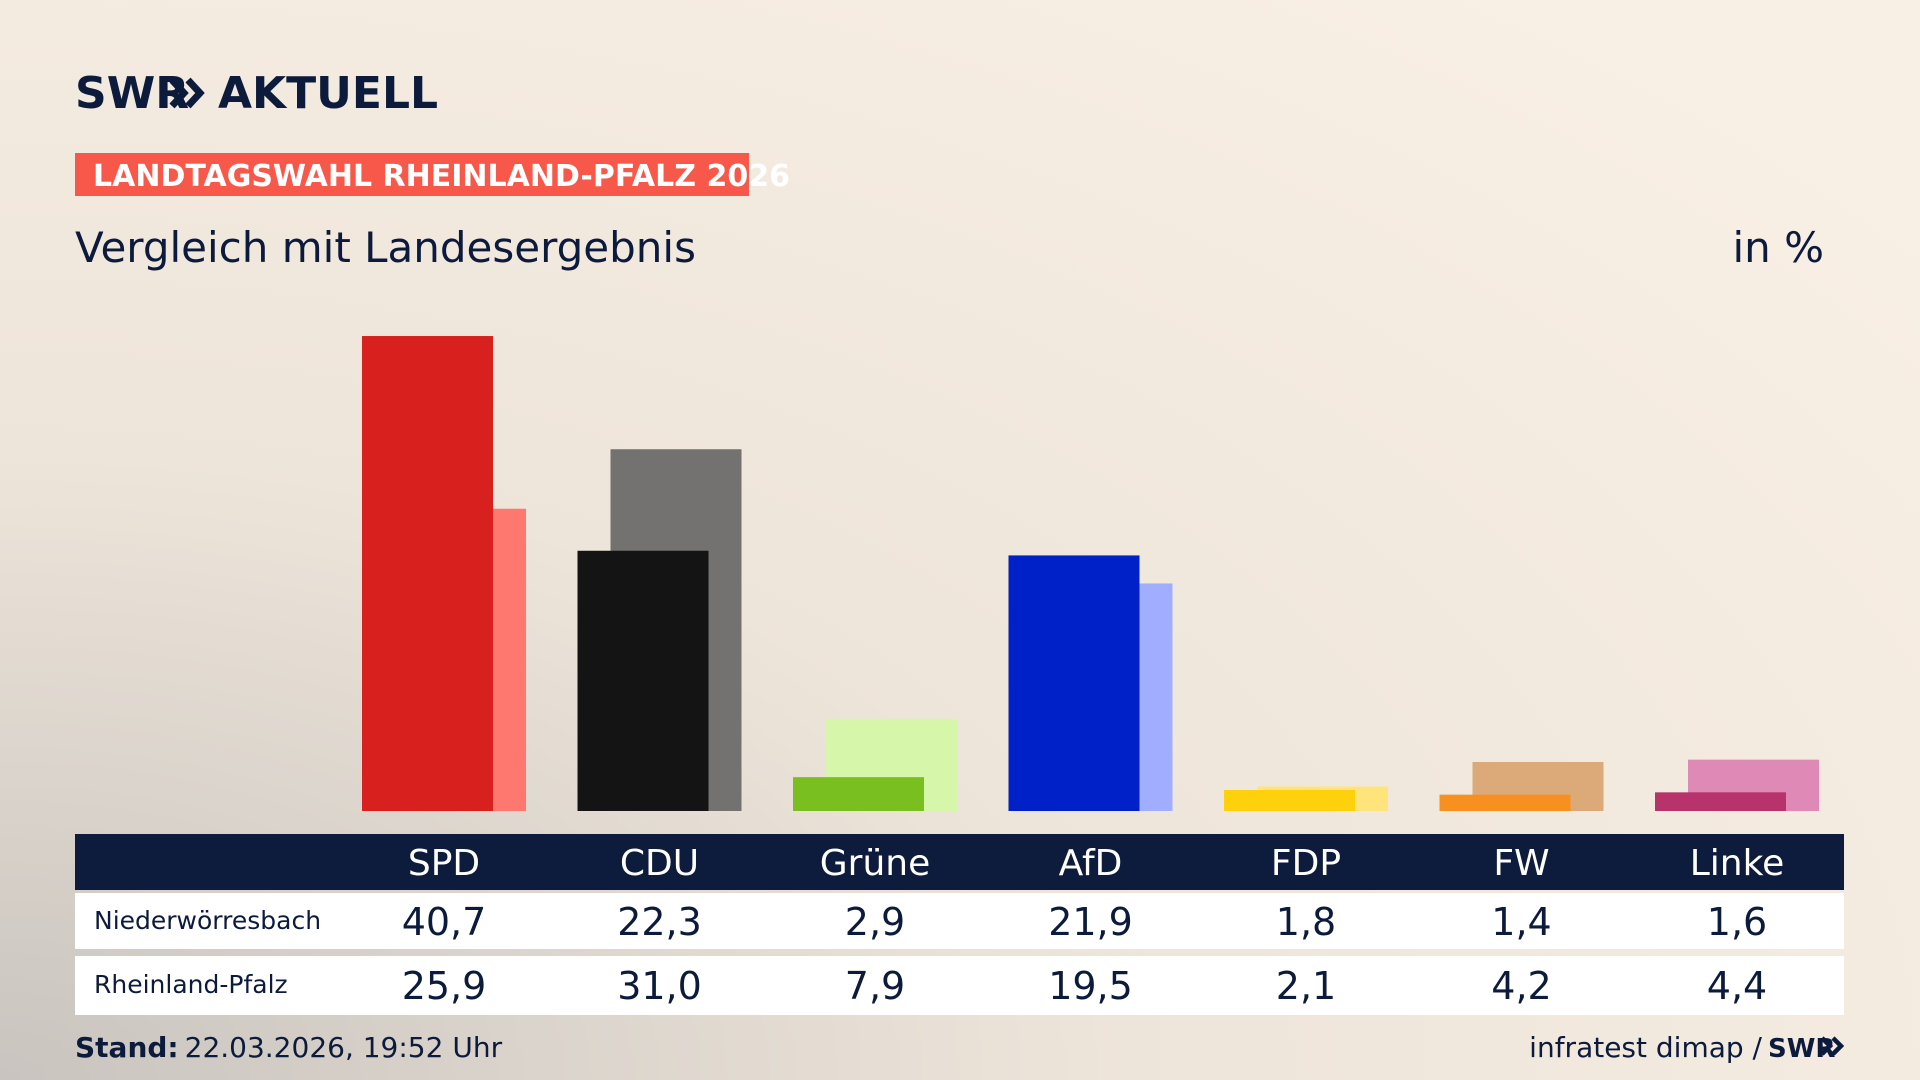 The height and width of the screenshot is (1080, 1920). What do you see at coordinates (207, 920) in the screenshot?
I see `row-label: Niederwörresbach` at bounding box center [207, 920].